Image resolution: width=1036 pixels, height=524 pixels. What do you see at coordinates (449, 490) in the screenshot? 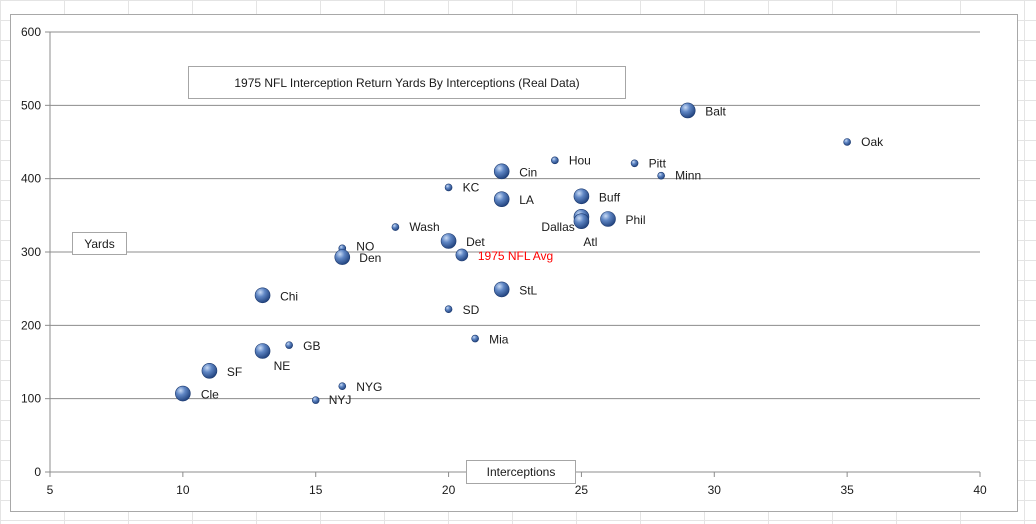
I see `x-tick-label: 20` at bounding box center [449, 490].